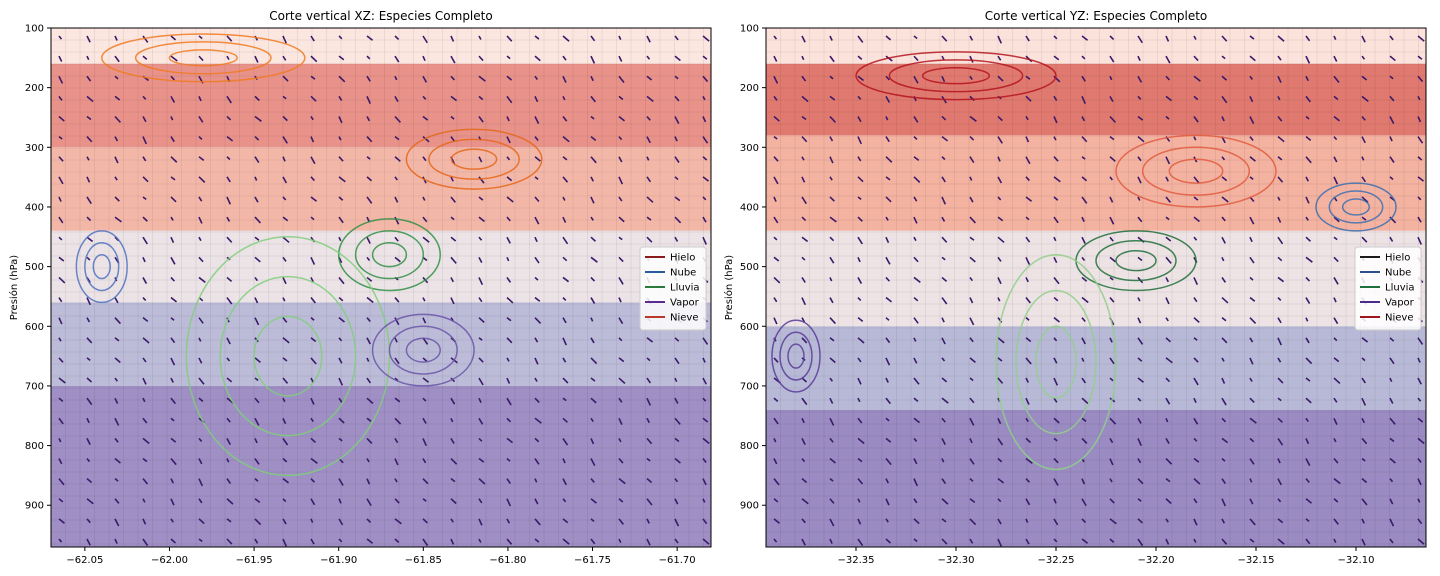  Describe the element at coordinates (749, 267) in the screenshot. I see `y-tick-label: 500` at that location.